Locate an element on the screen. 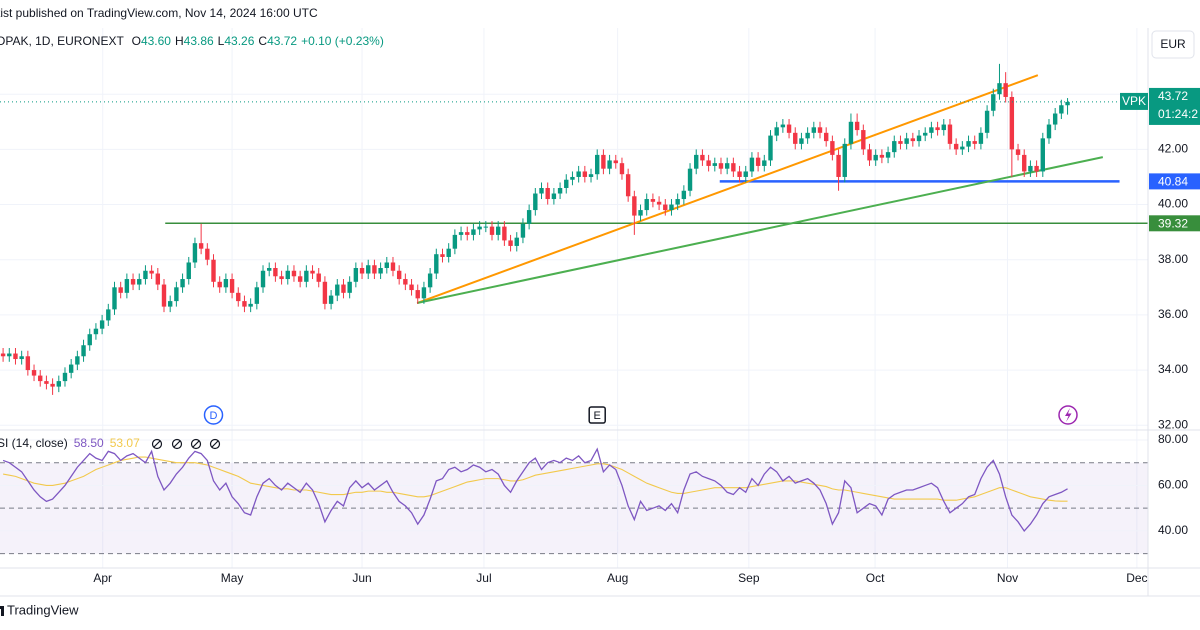 This screenshot has height=630, width=1200. indicator-title: SI (14, close) is located at coordinates (34, 443).